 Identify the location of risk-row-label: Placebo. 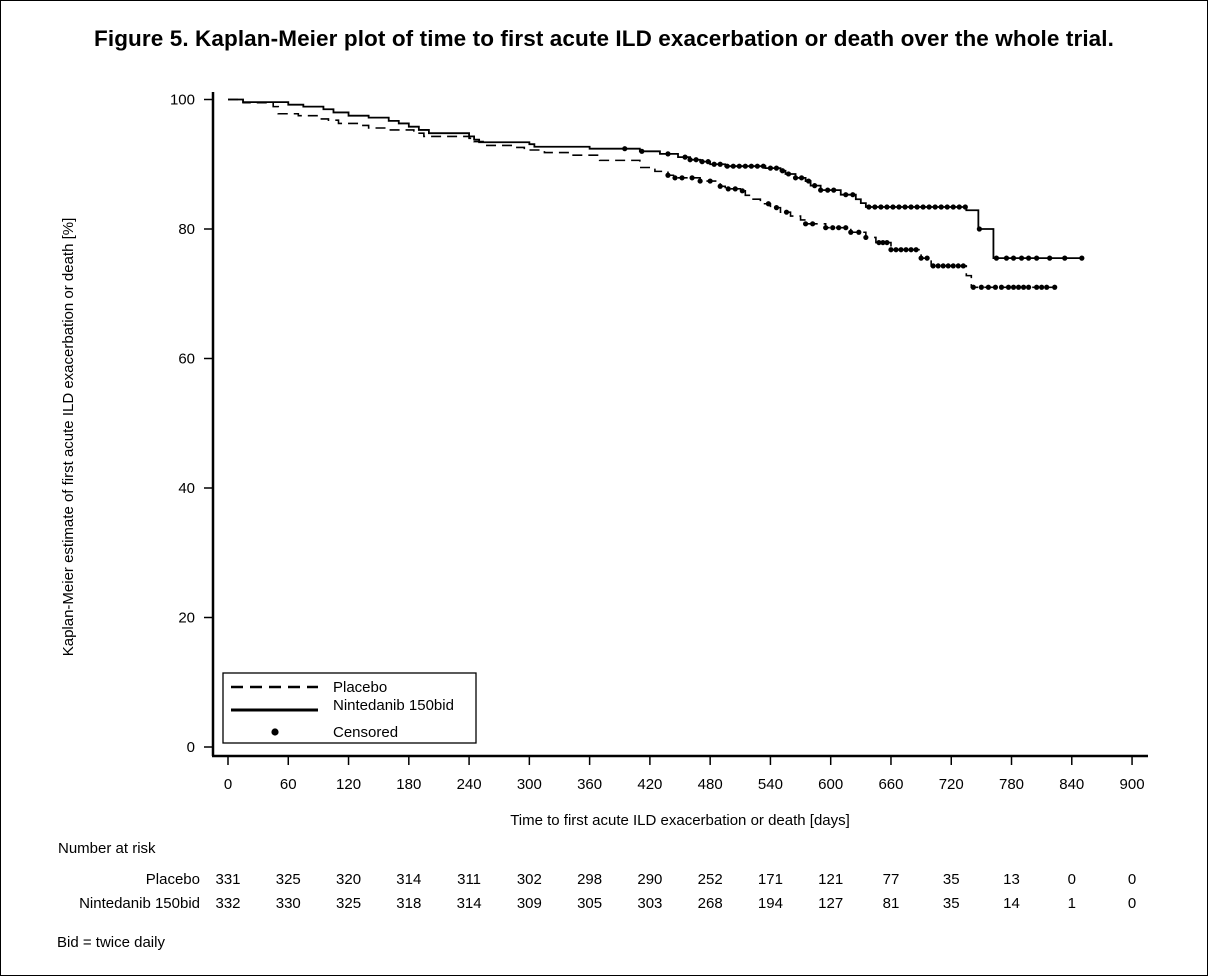
(173, 879).